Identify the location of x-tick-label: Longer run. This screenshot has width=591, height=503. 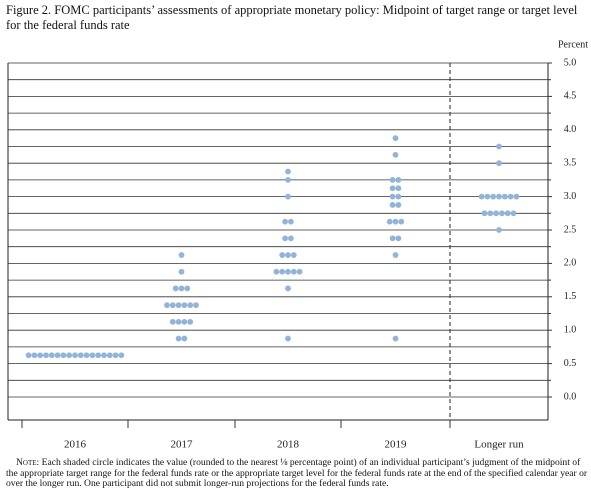
(499, 445).